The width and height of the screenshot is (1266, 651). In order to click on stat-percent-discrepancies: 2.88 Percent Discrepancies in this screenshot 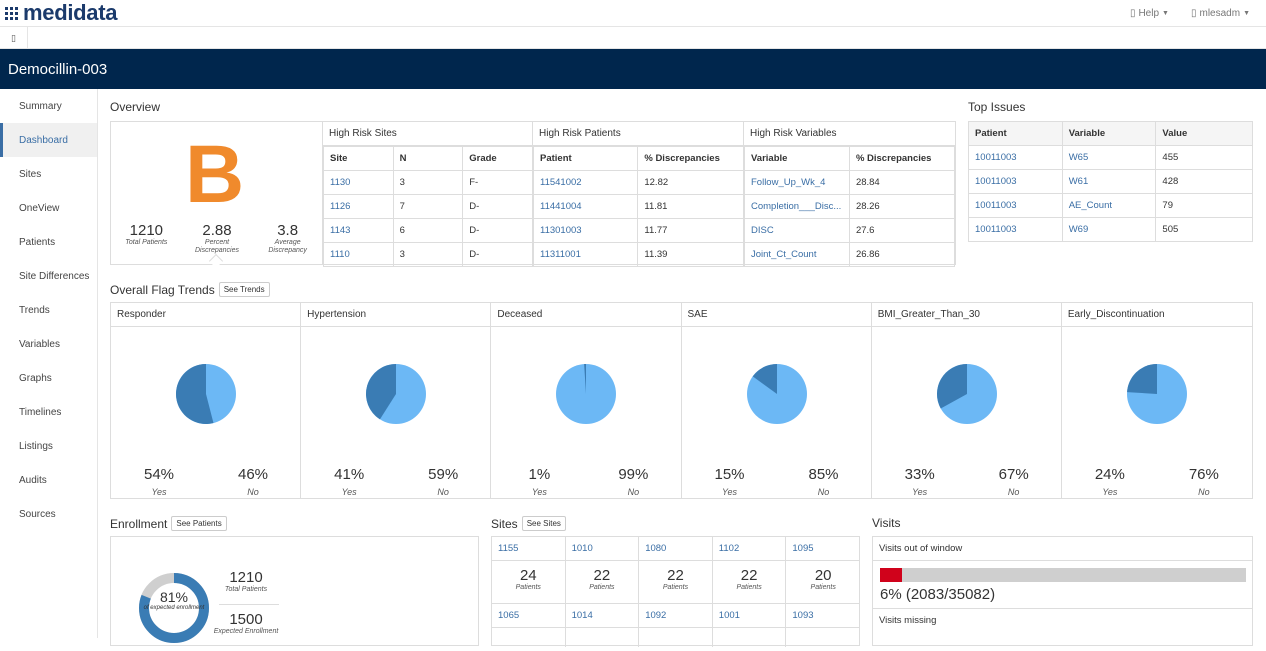, I will do `click(217, 238)`.